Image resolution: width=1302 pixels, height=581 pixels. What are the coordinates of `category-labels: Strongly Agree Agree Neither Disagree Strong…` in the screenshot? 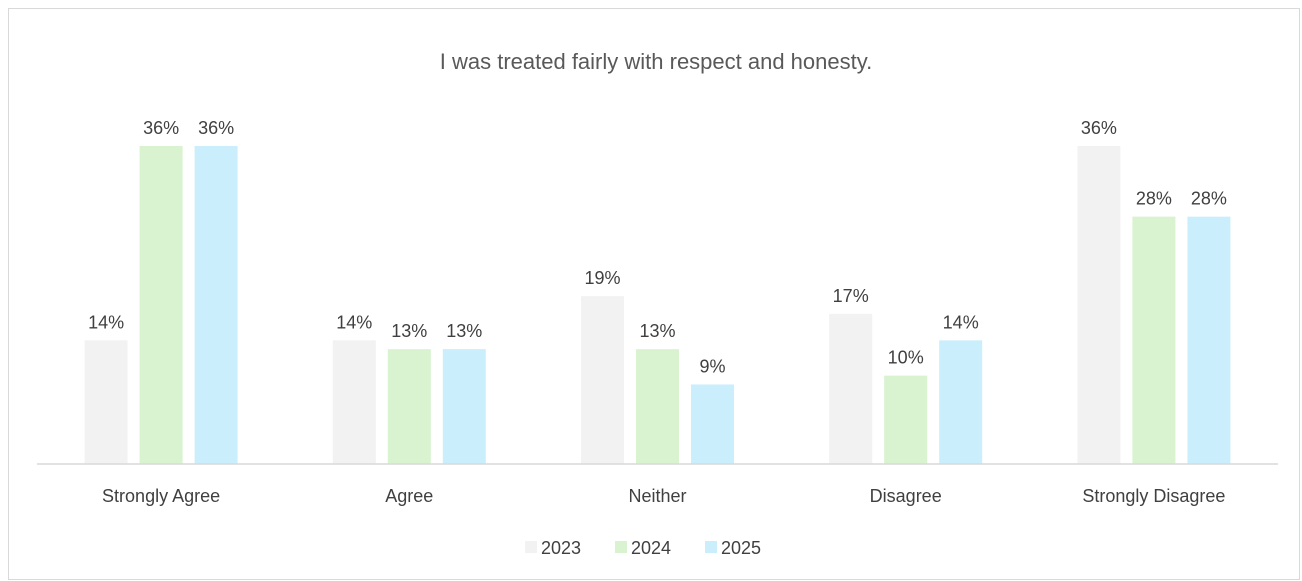 It's located at (663, 496).